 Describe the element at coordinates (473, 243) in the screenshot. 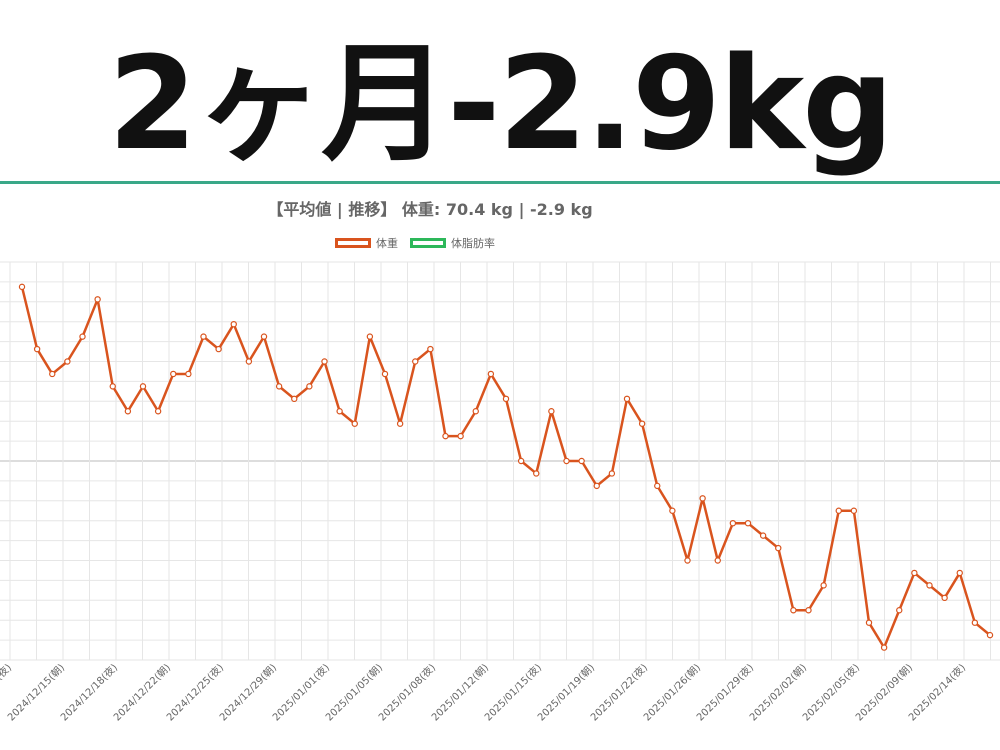

I see `legend-label-body-fat: 体脂肪率` at that location.